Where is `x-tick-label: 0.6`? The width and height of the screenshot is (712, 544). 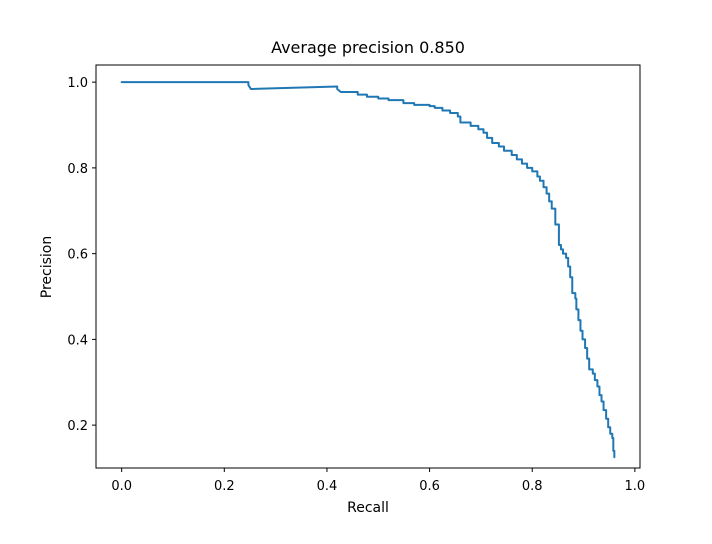
x-tick-label: 0.6 is located at coordinates (429, 486).